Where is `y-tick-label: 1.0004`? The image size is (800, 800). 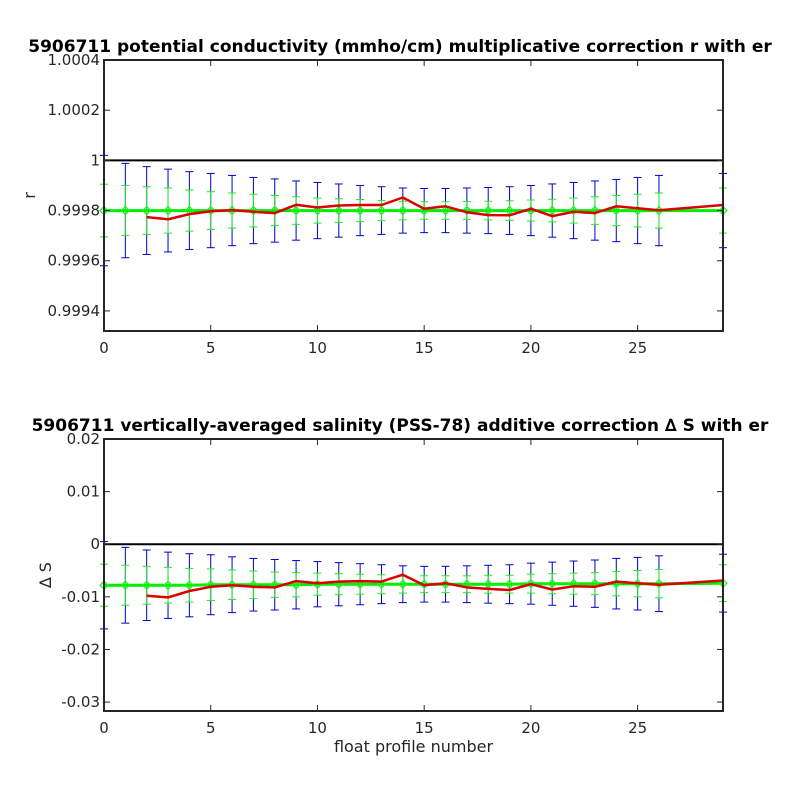
y-tick-label: 1.0004 is located at coordinates (74, 60).